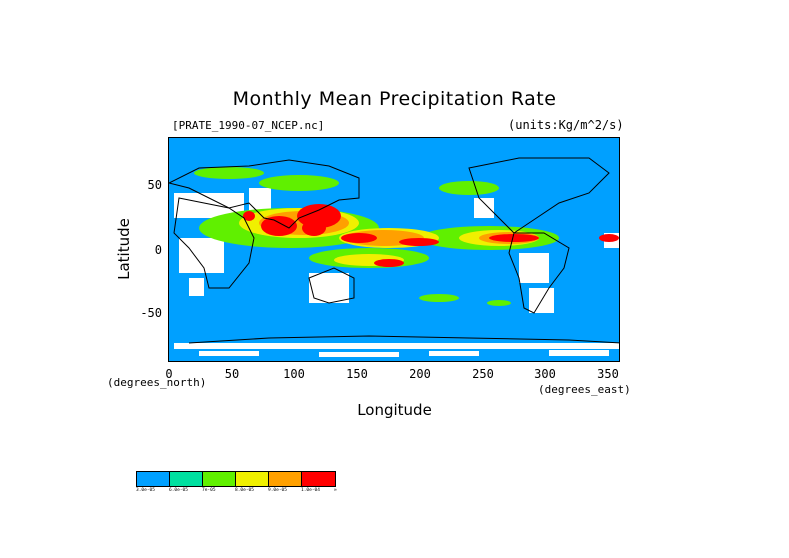 The image size is (789, 558). What do you see at coordinates (154, 185) in the screenshot?
I see `y-tick-label: 50` at bounding box center [154, 185].